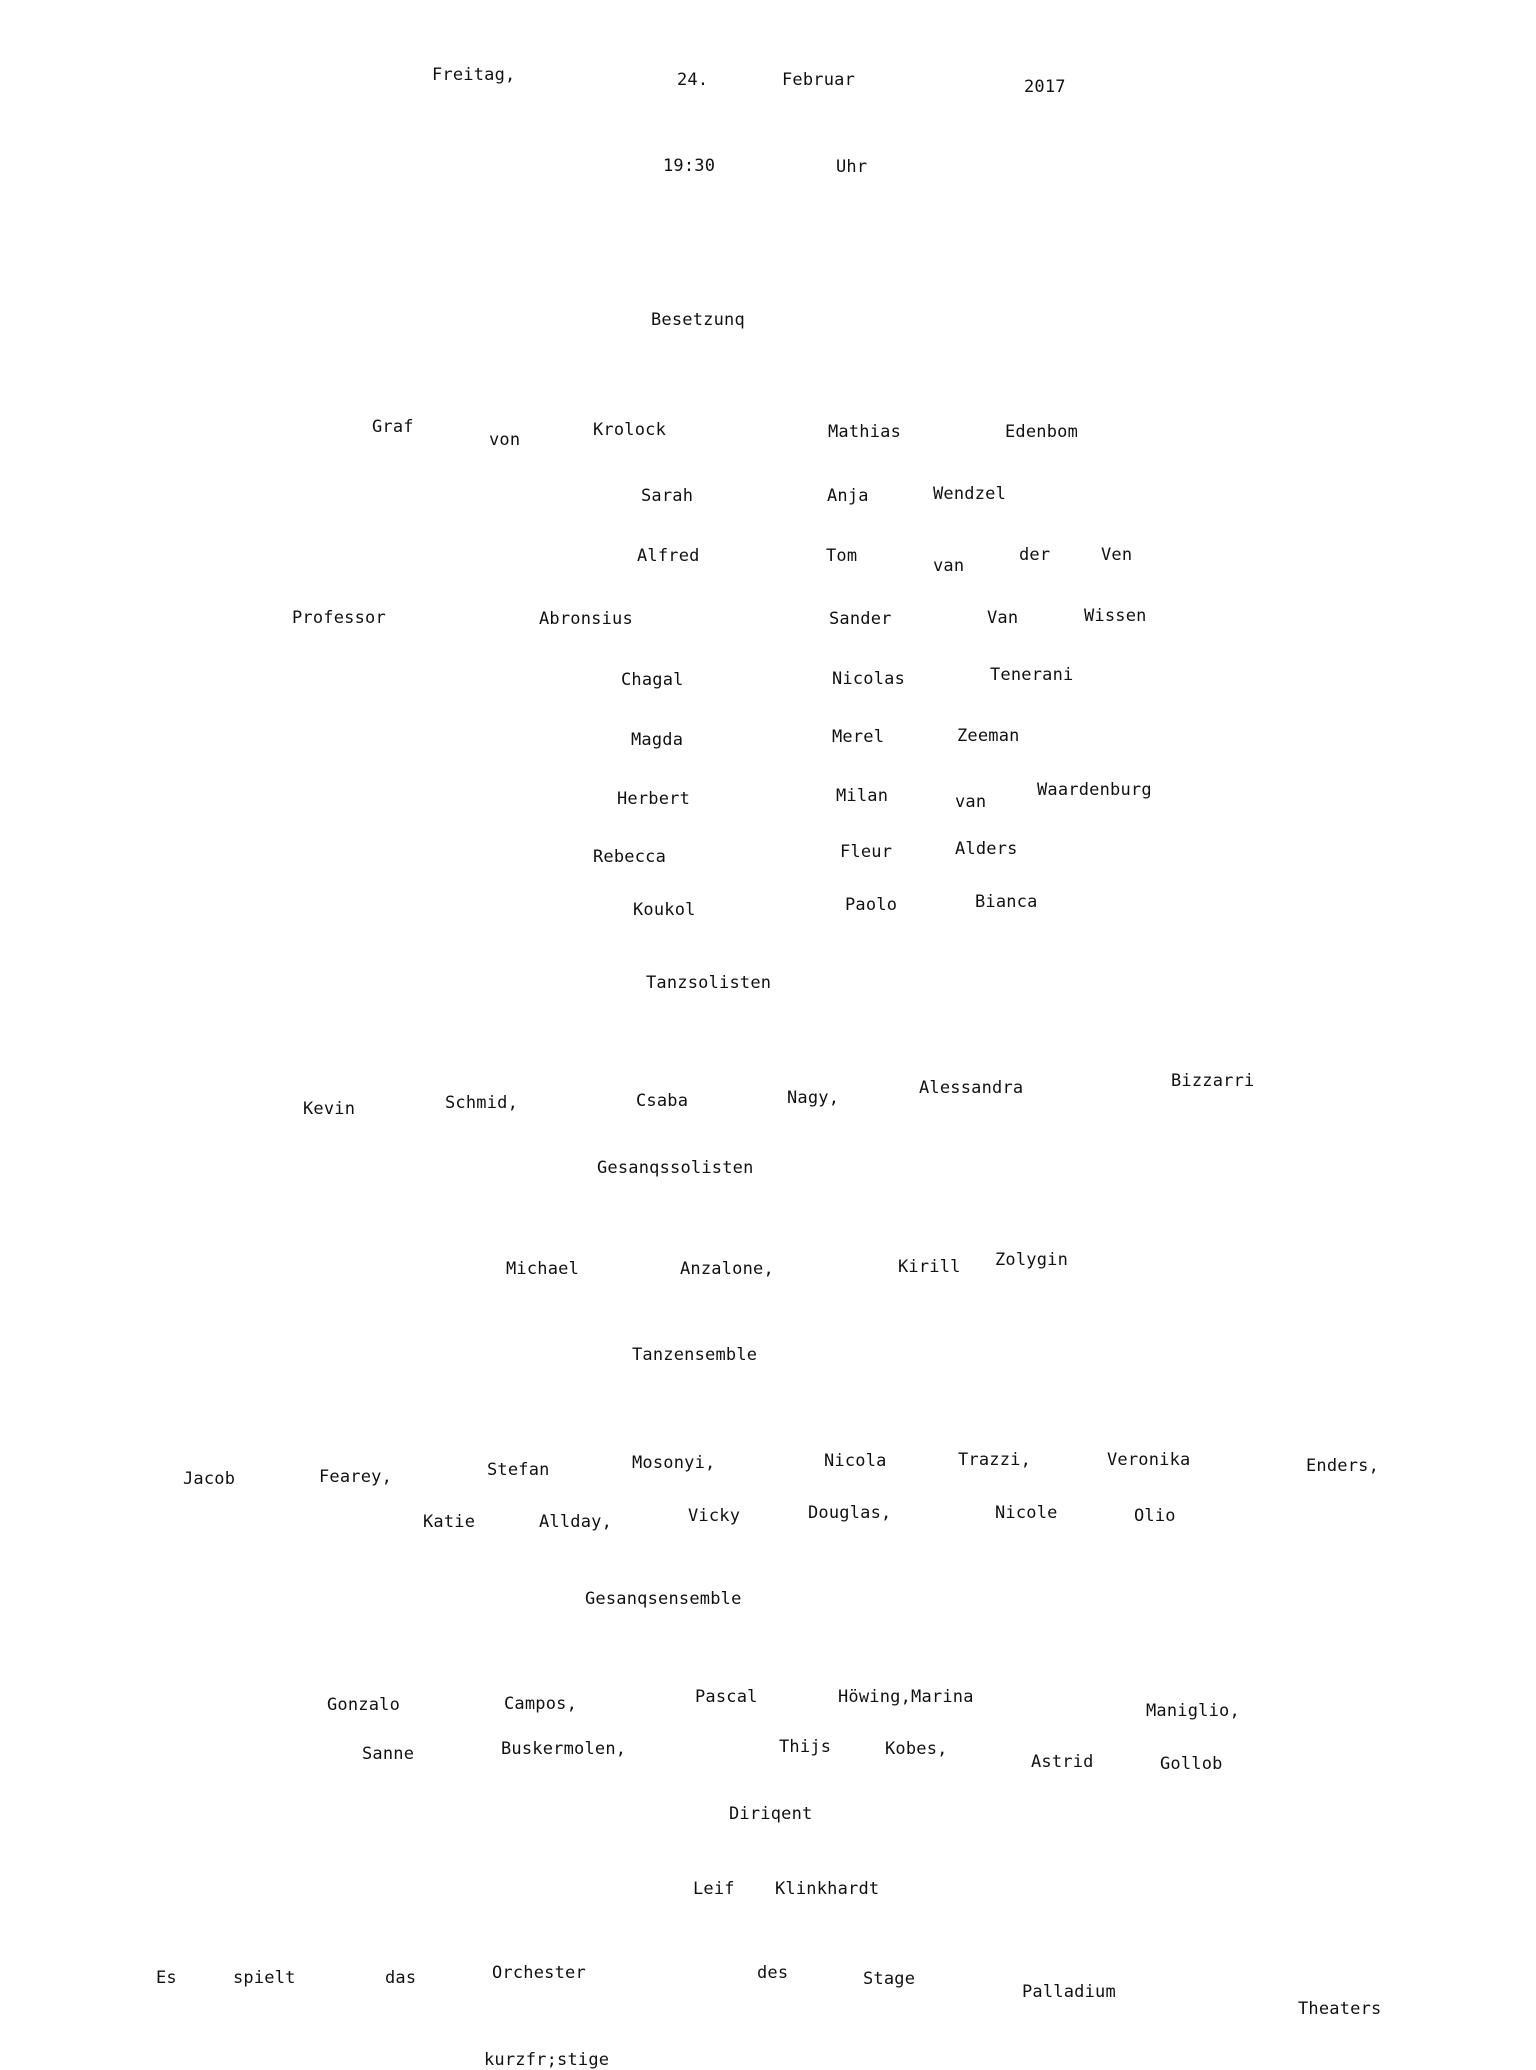 Image resolution: width=1536 pixels, height=2070 pixels. Describe the element at coordinates (869, 679) in the screenshot. I see `cast-performer-word: Nicolas` at that location.